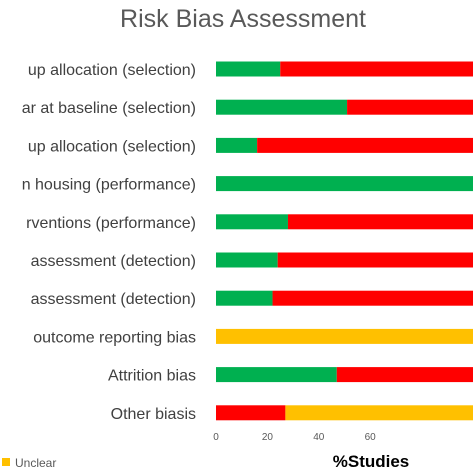  Describe the element at coordinates (294, 437) in the screenshot. I see `x-axis-ticks: 0 20 40 60` at that location.